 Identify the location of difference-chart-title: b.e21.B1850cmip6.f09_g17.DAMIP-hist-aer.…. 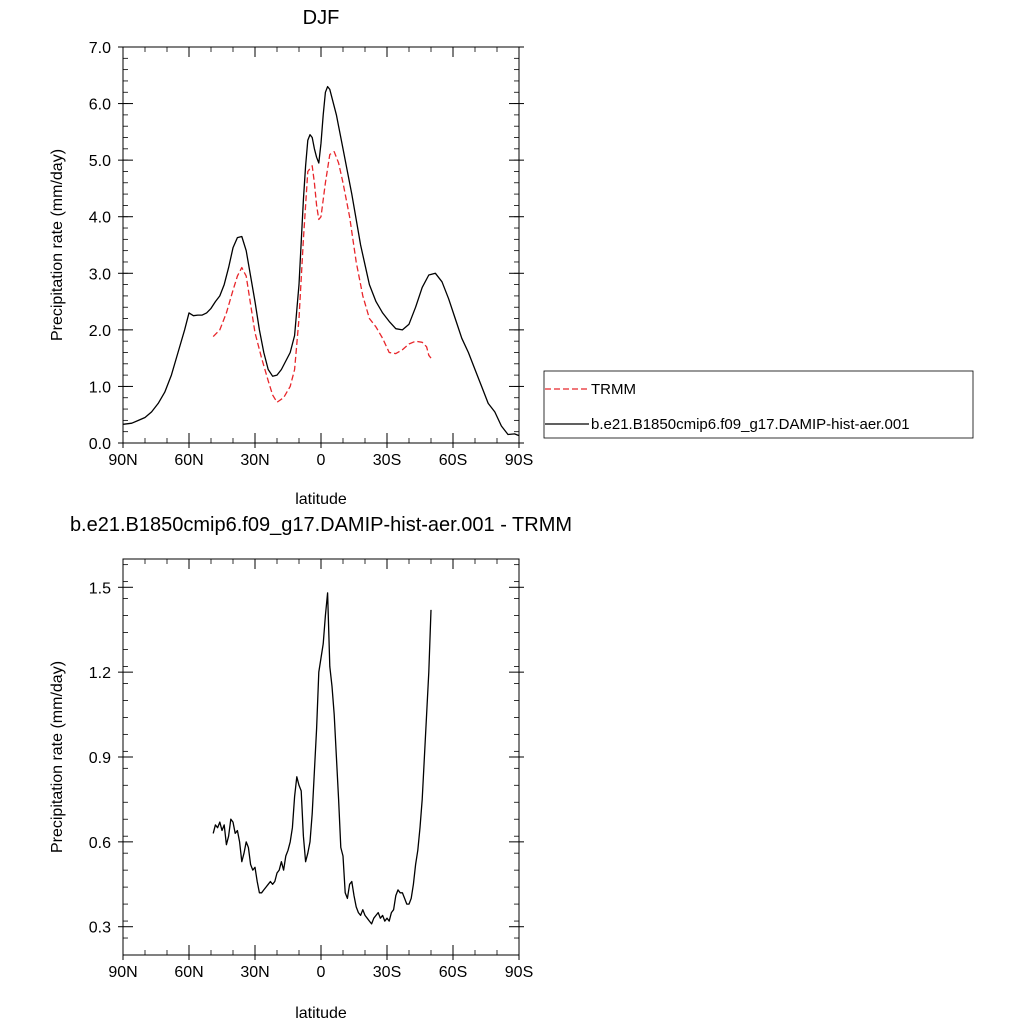
(321, 525).